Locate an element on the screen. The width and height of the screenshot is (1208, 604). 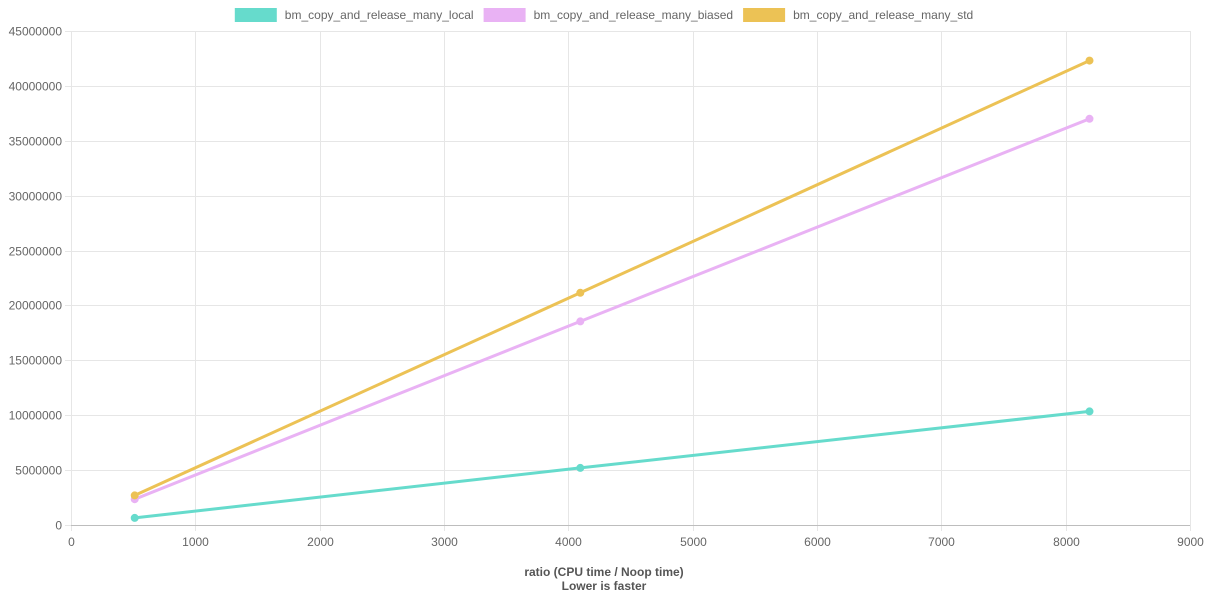
y-tick-label: 5000000 is located at coordinates (38, 471).